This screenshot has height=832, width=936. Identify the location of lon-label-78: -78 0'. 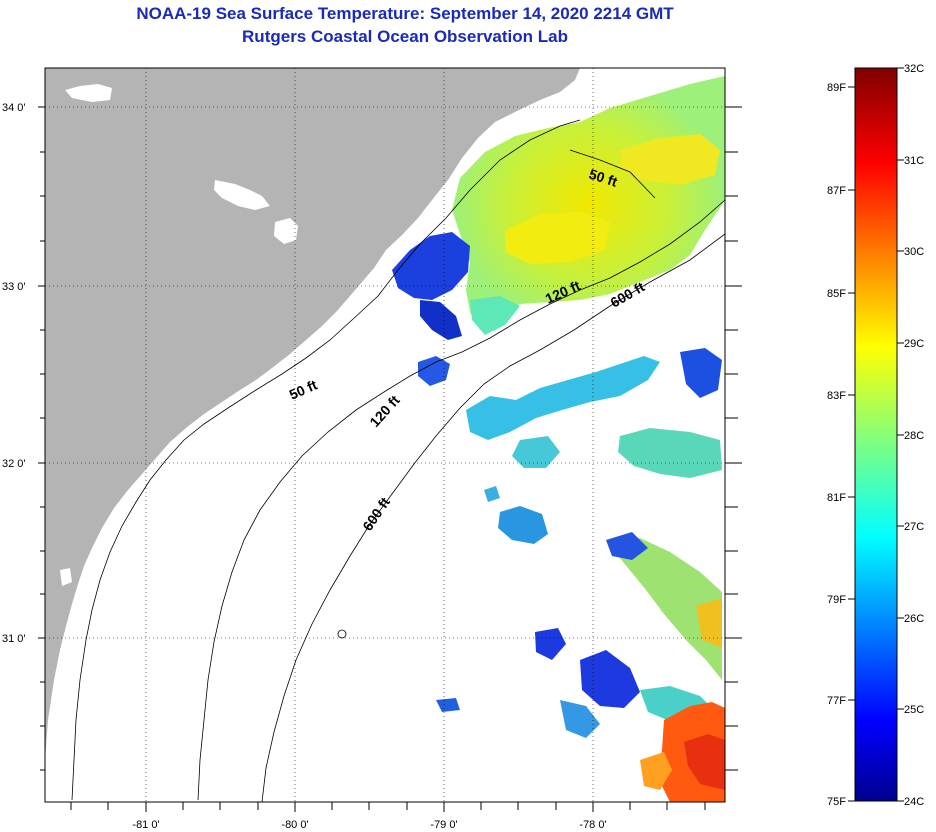
(592, 825).